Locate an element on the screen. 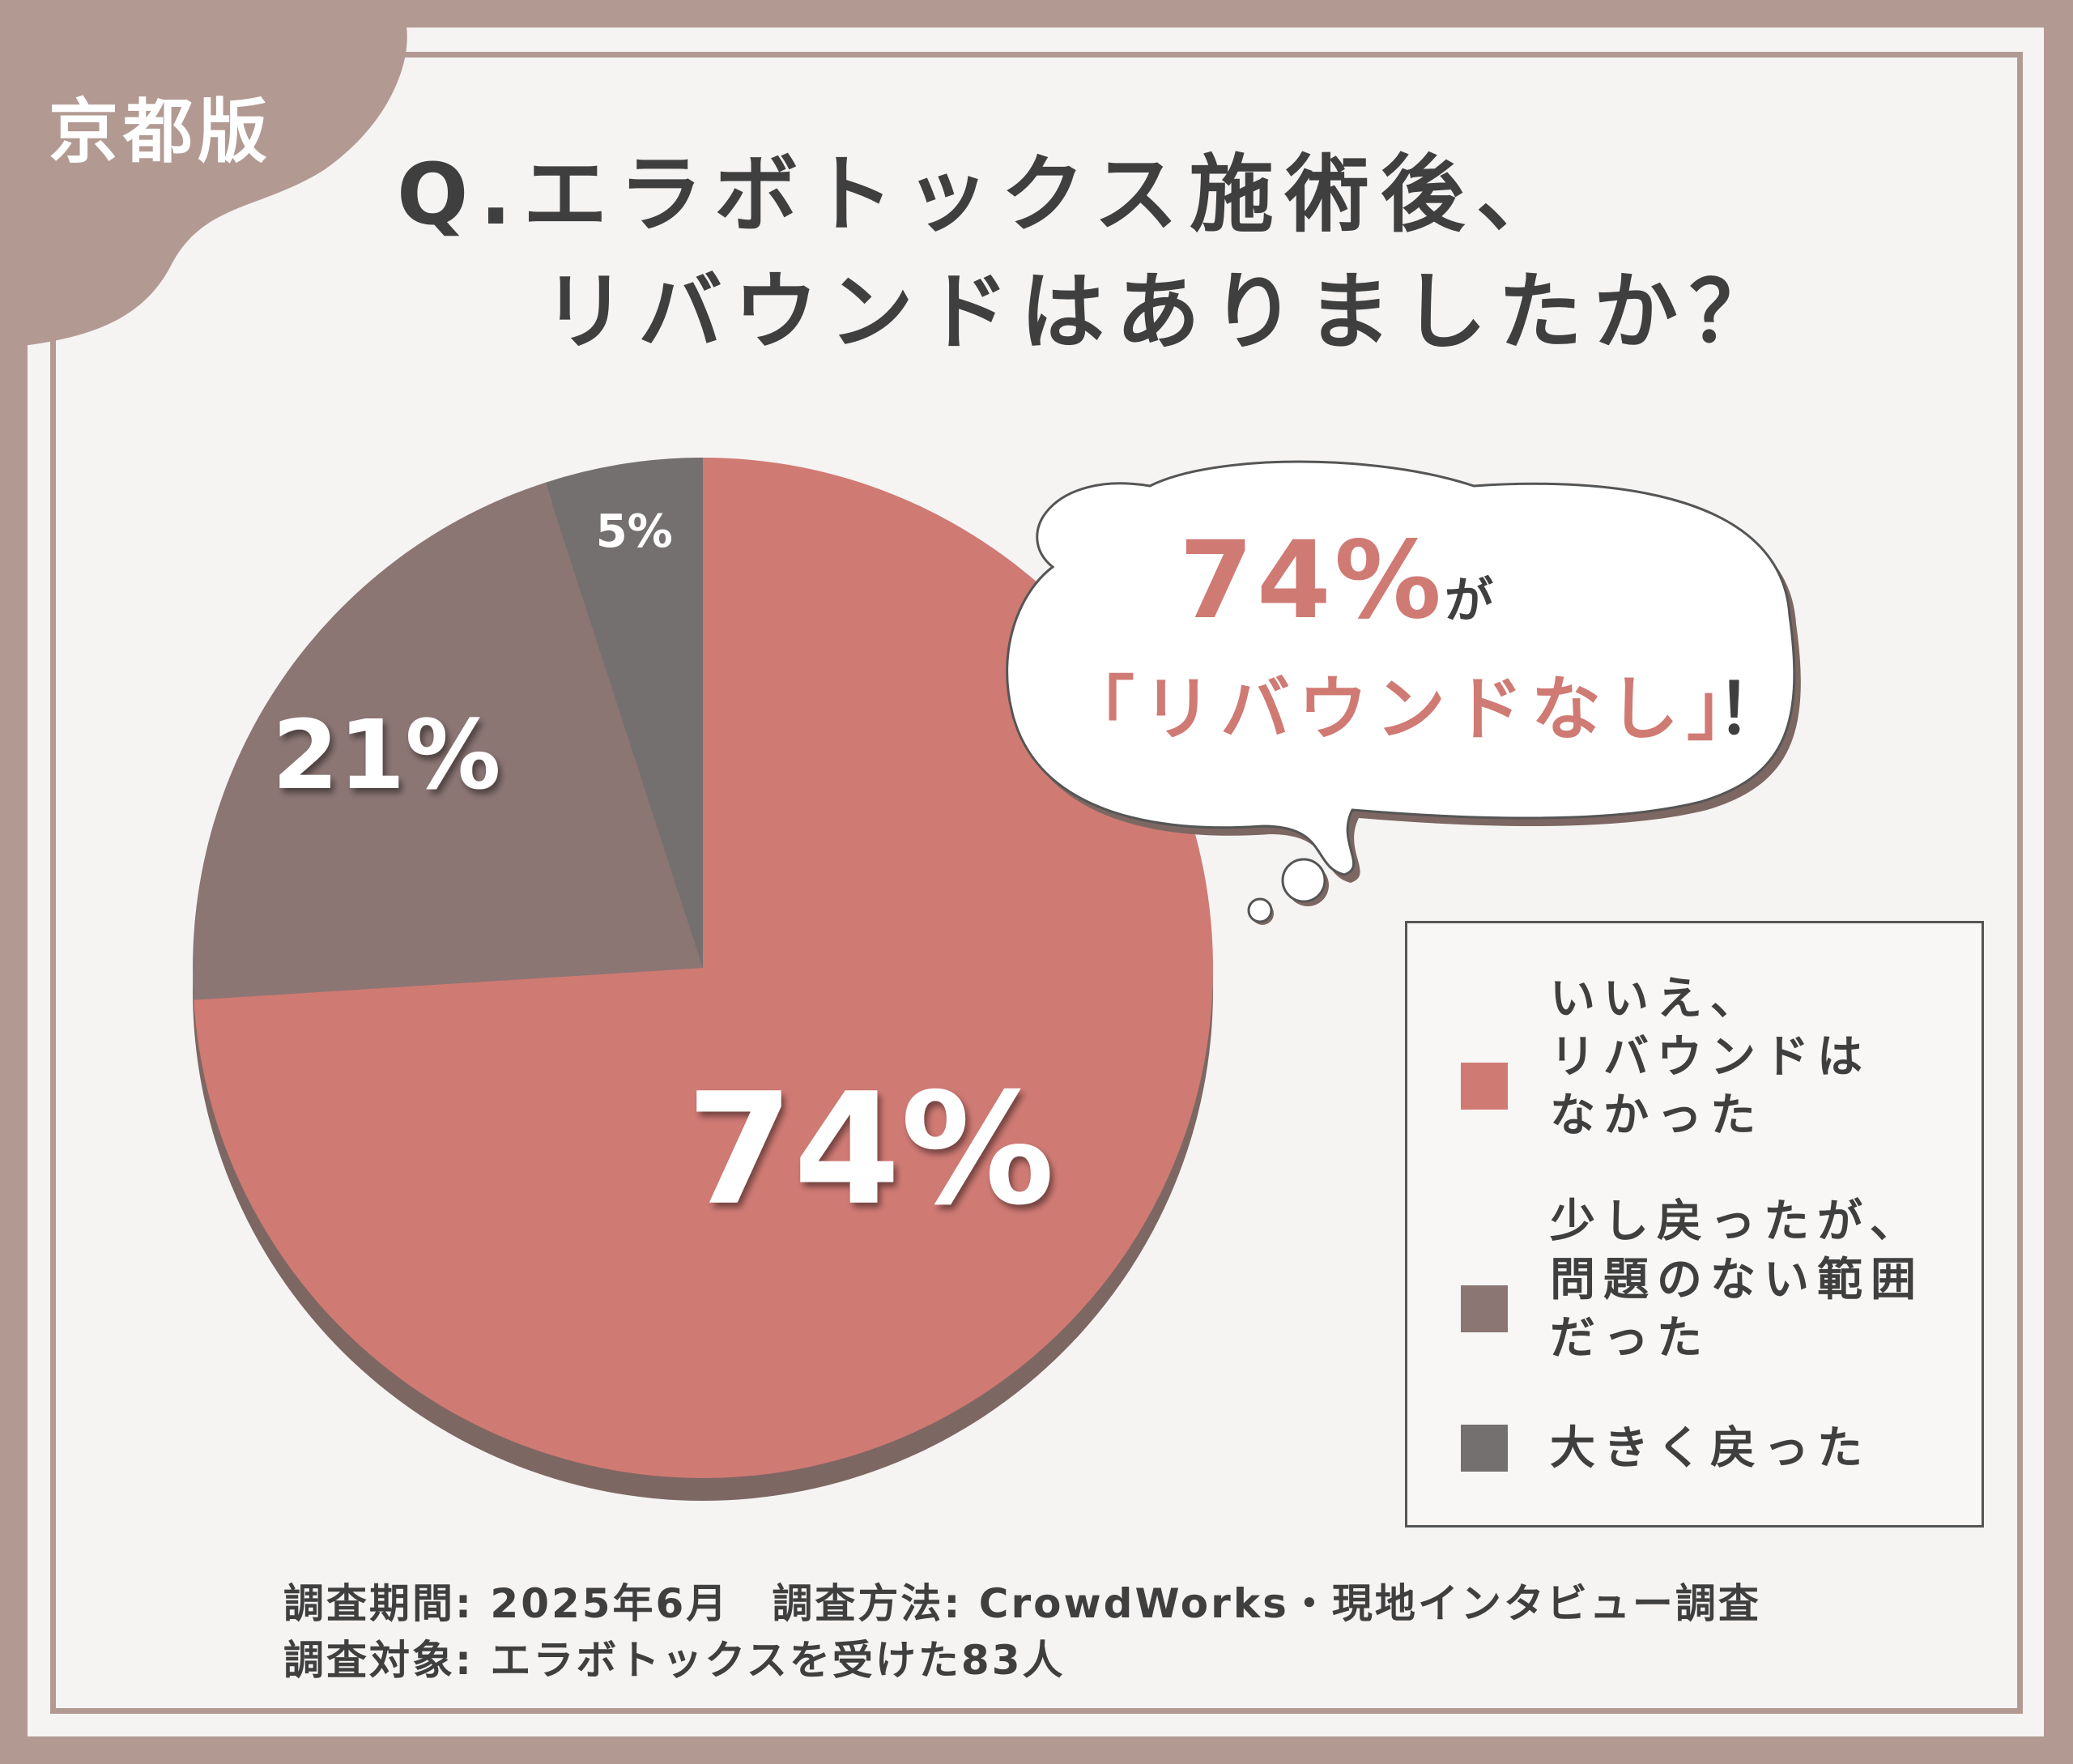 The width and height of the screenshot is (2073, 1764). legend-label: 大きく戻った is located at coordinates (1710, 1448).